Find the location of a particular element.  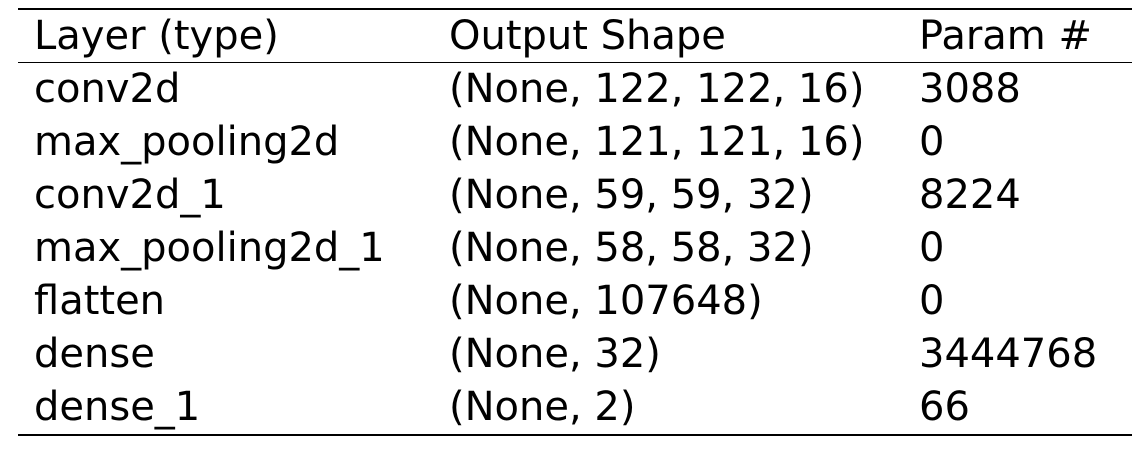

table-row: dense_1 (None, 2) 66 is located at coordinates (575, 408).